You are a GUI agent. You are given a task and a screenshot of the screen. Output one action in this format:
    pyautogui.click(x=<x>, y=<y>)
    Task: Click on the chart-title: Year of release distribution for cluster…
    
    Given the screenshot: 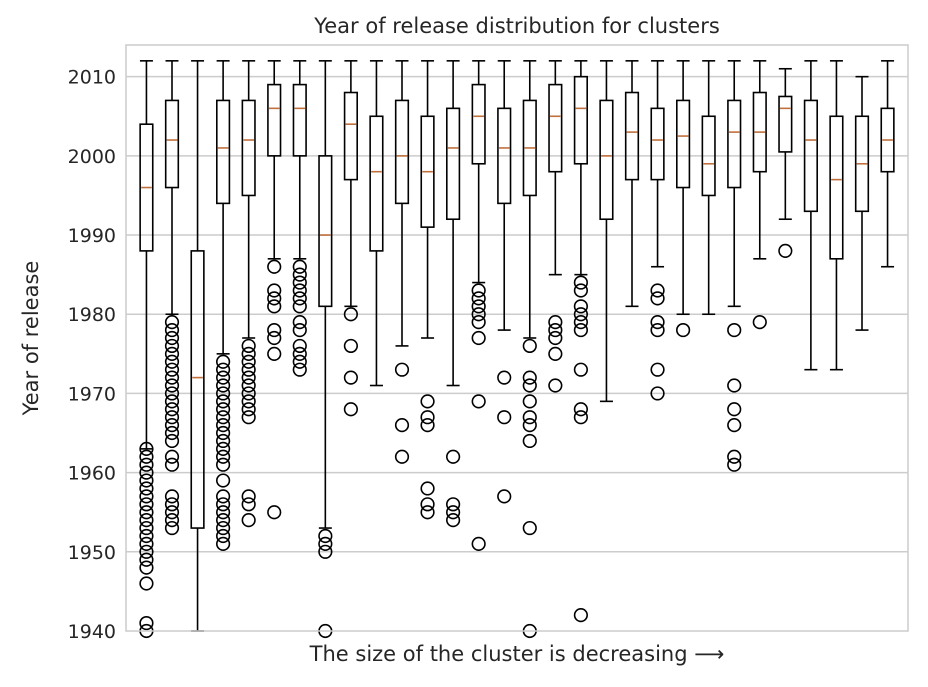 What is the action you would take?
    pyautogui.click(x=516, y=26)
    